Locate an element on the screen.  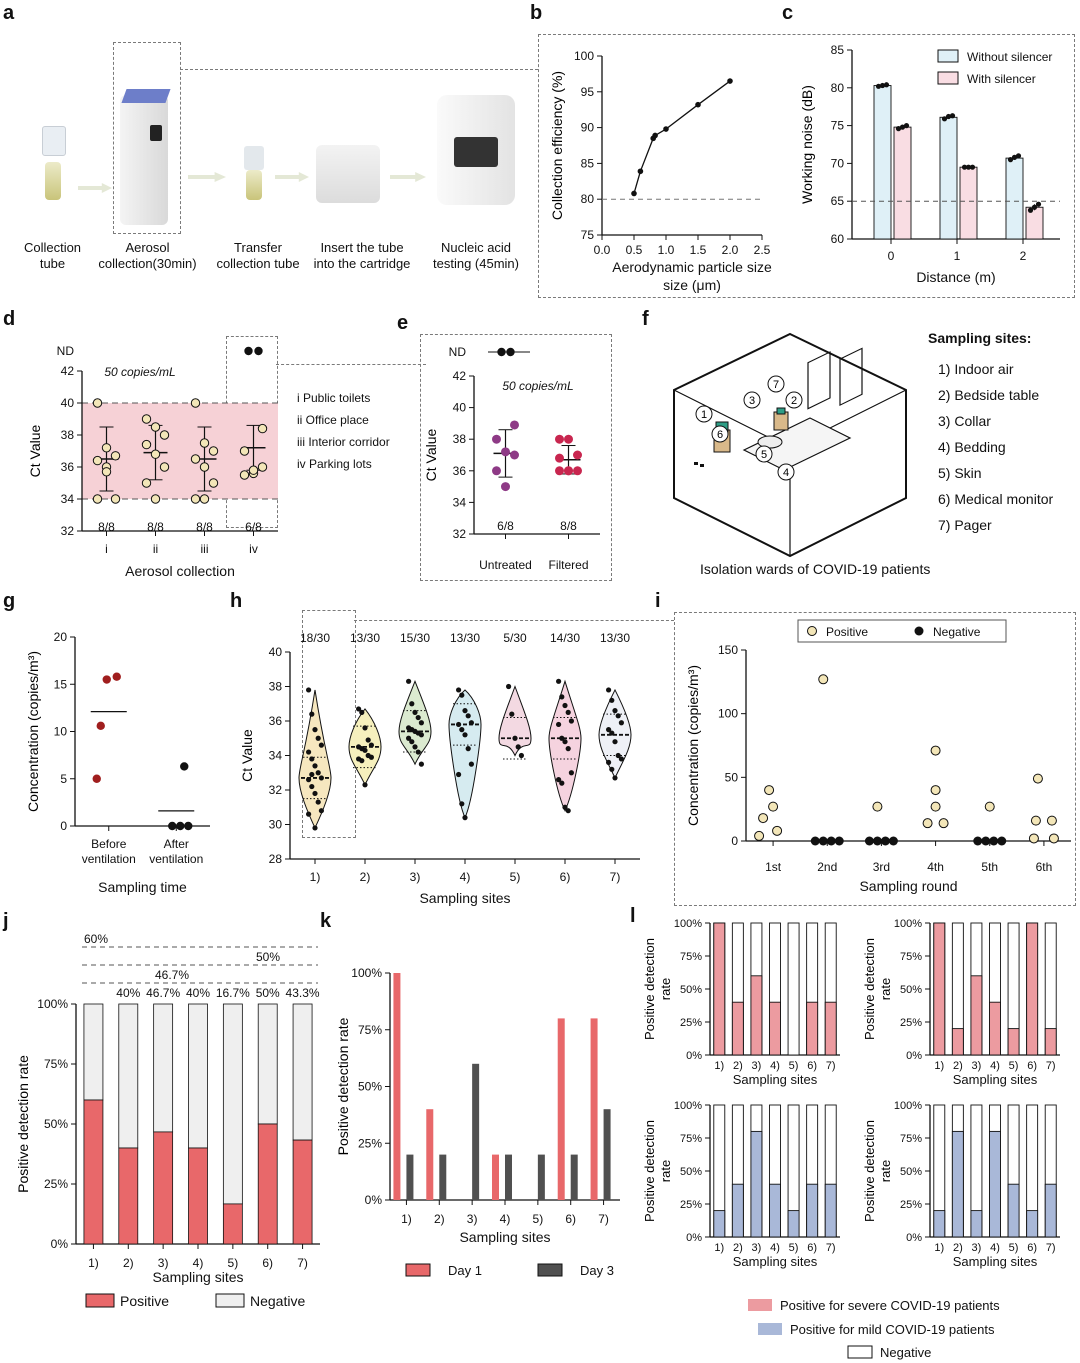
chart-b-x-tick-label: 2.5 is located at coordinates (762, 250).